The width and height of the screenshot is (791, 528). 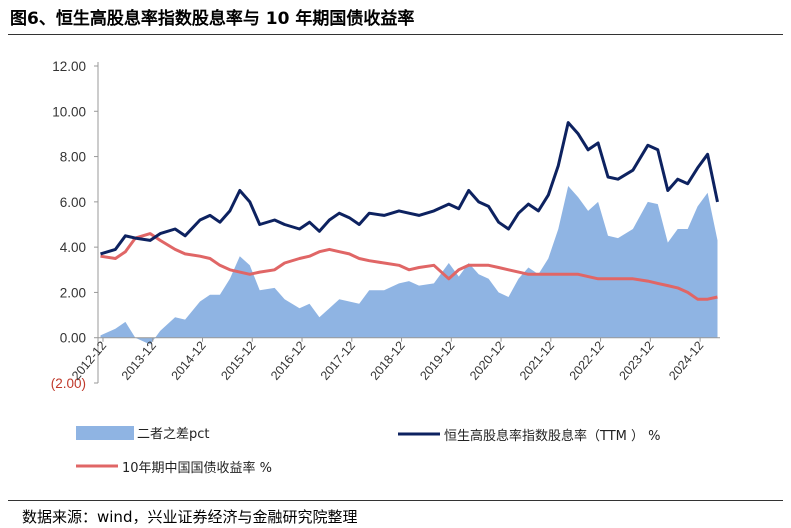 What do you see at coordinates (73, 247) in the screenshot?
I see `y-tick-label: 4.00` at bounding box center [73, 247].